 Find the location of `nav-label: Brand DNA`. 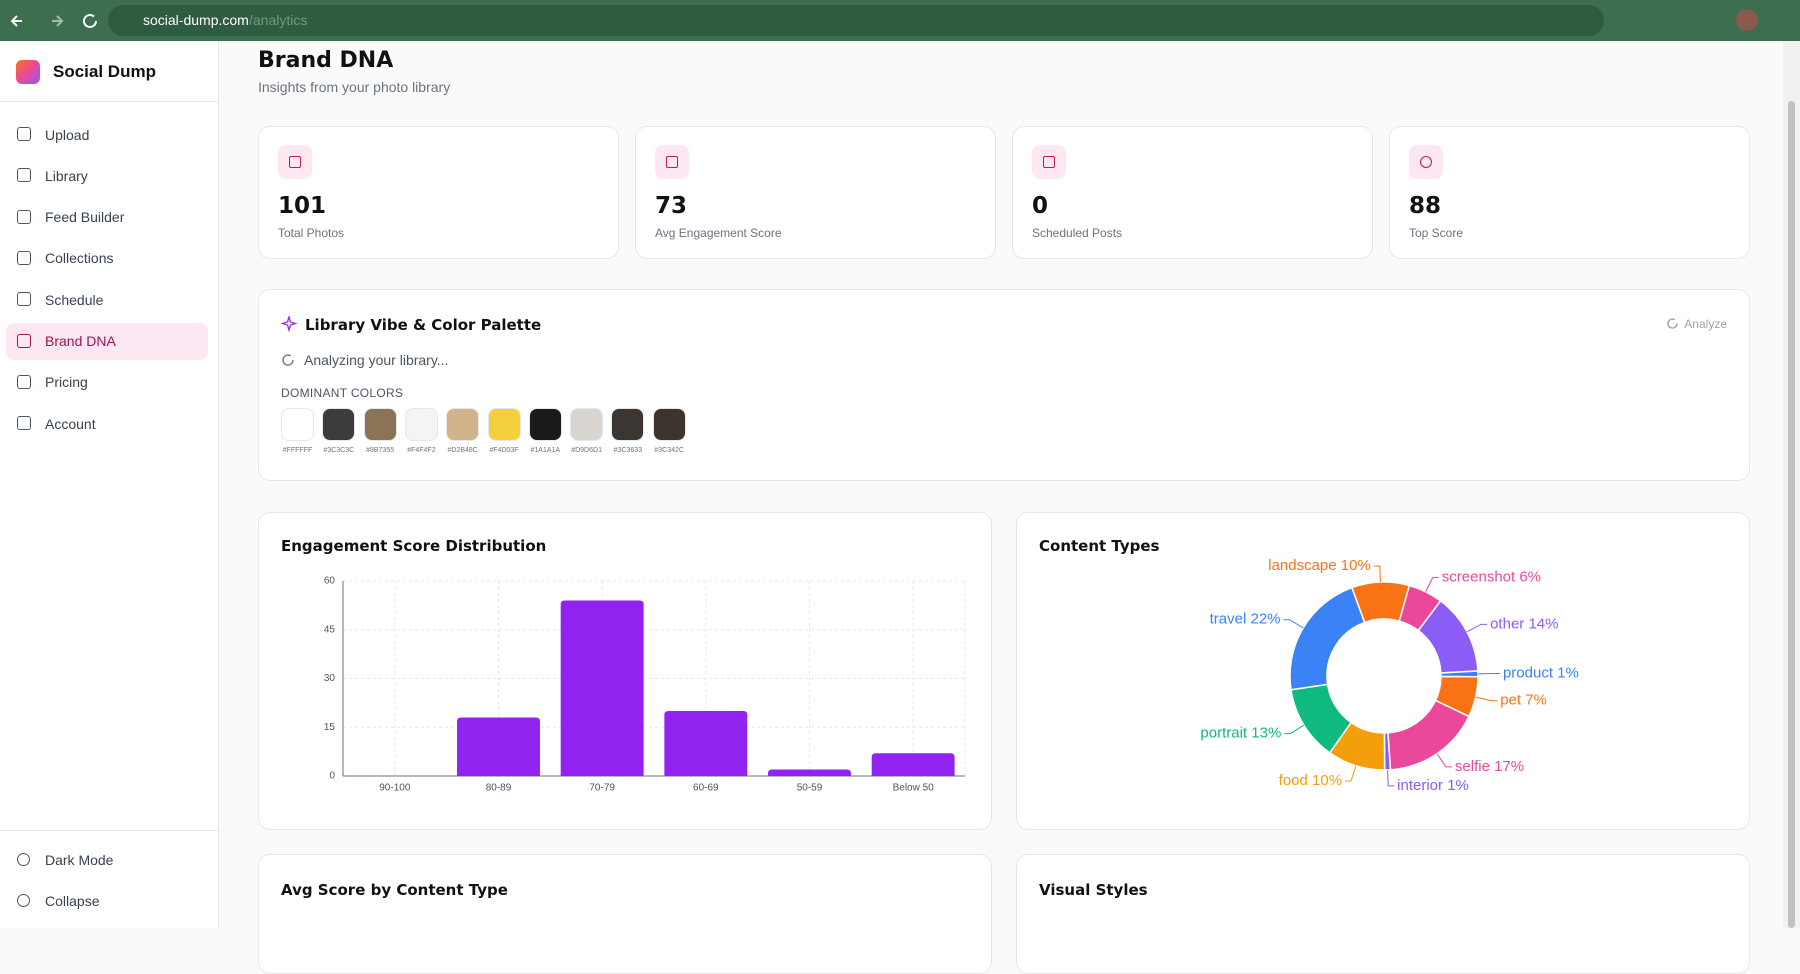

nav-label: Brand DNA is located at coordinates (80, 341).